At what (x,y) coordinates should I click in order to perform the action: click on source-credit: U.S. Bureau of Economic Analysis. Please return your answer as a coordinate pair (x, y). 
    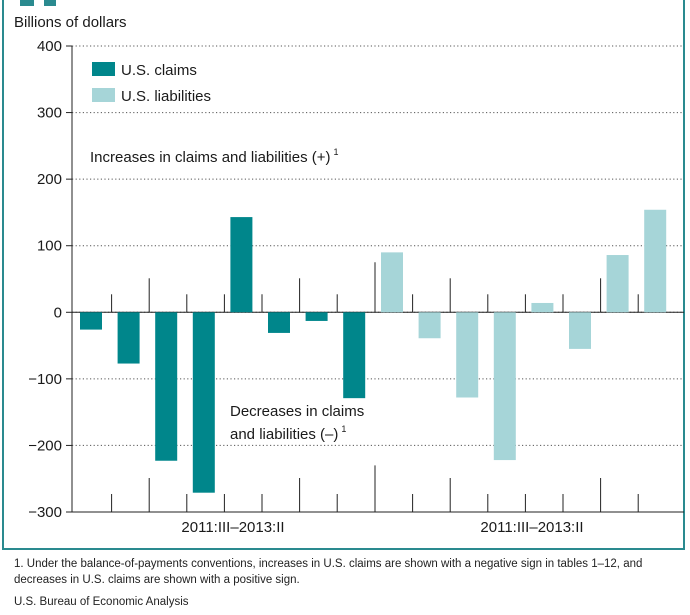
    Looking at the image, I should click on (101, 602).